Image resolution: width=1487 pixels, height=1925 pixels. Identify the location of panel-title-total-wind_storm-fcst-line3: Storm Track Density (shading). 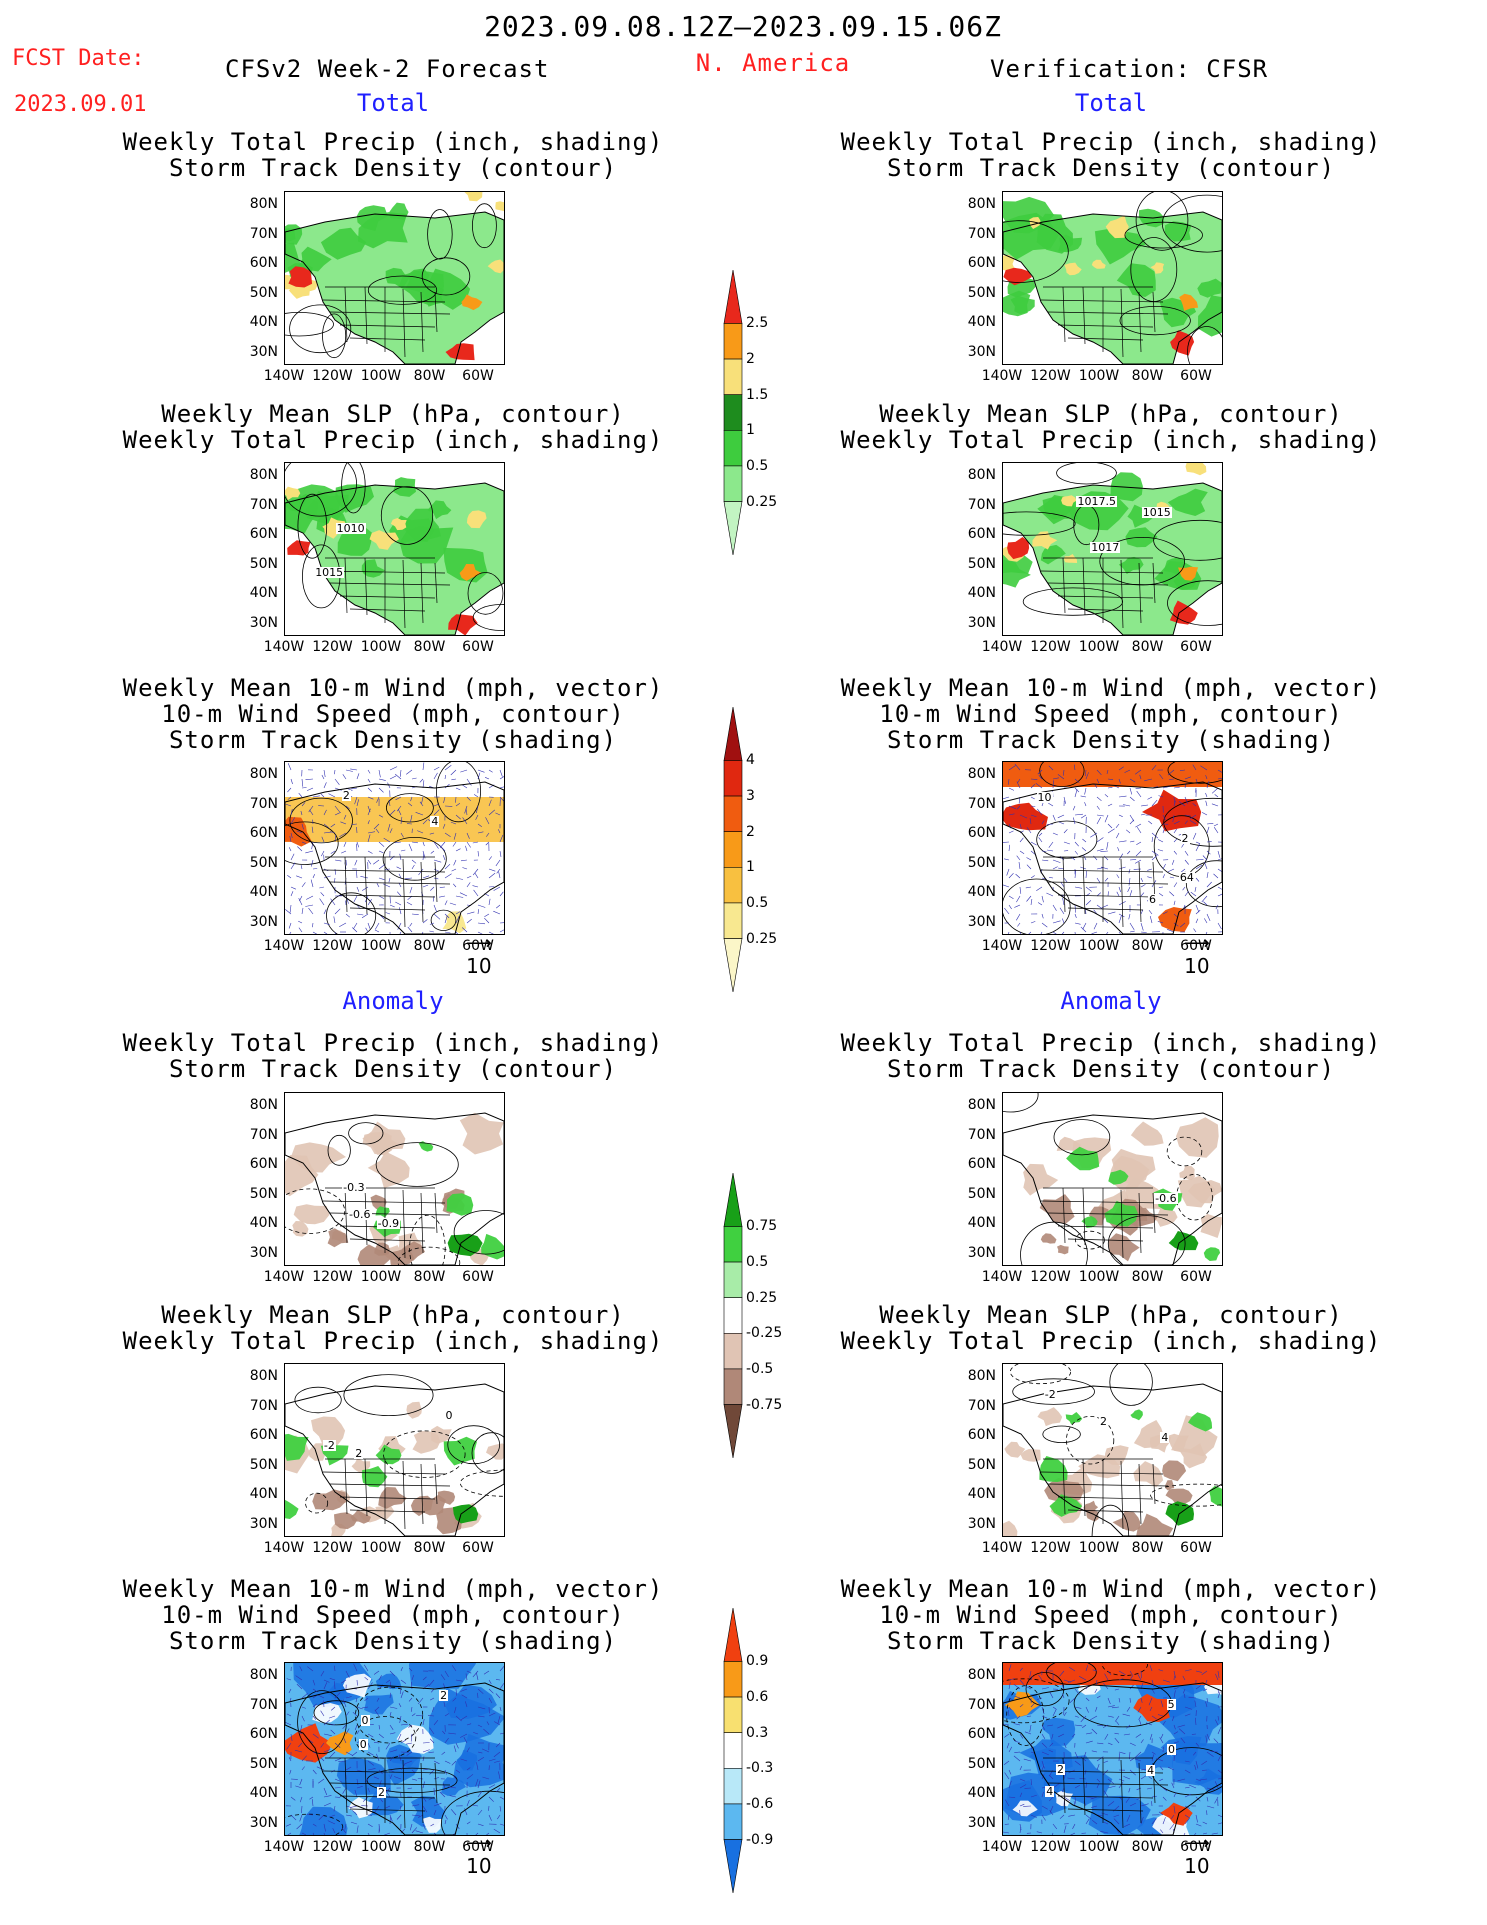
(393, 740).